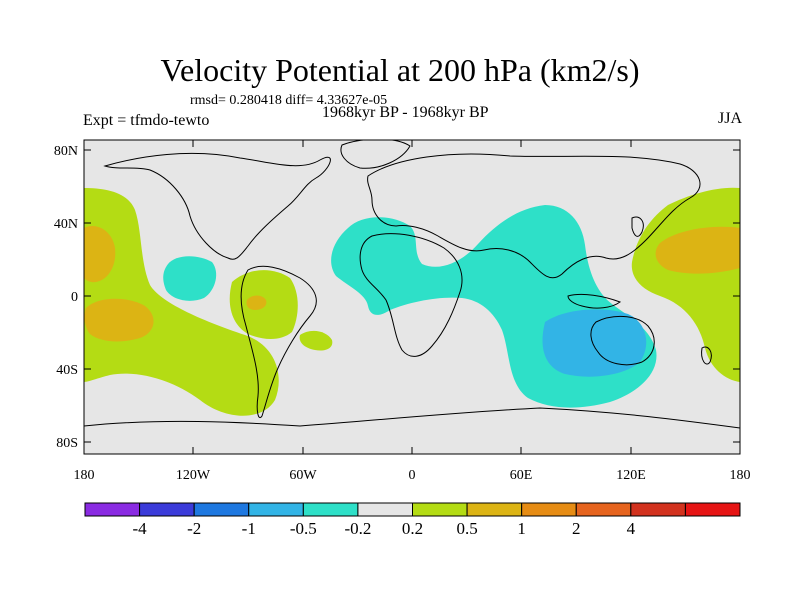 The image size is (800, 600). Describe the element at coordinates (405, 112) in the screenshot. I see `period-label: 1968kyr BP - 1968kyr BP` at that location.